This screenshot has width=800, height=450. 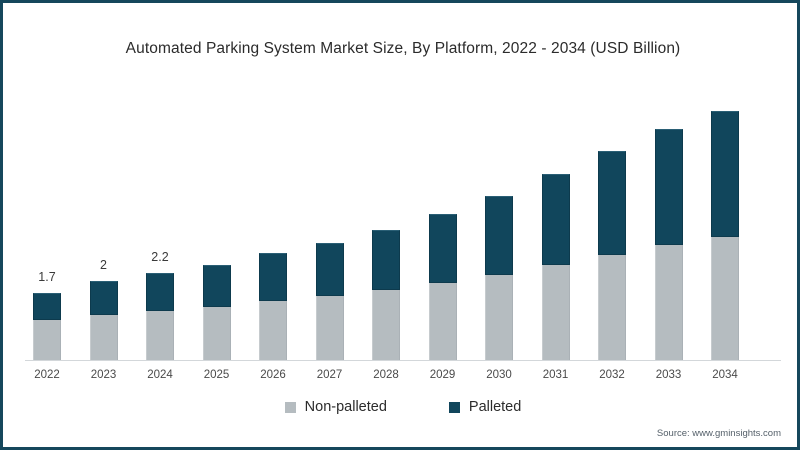 What do you see at coordinates (668, 375) in the screenshot?
I see `x-axis-tick-2033: 2033` at bounding box center [668, 375].